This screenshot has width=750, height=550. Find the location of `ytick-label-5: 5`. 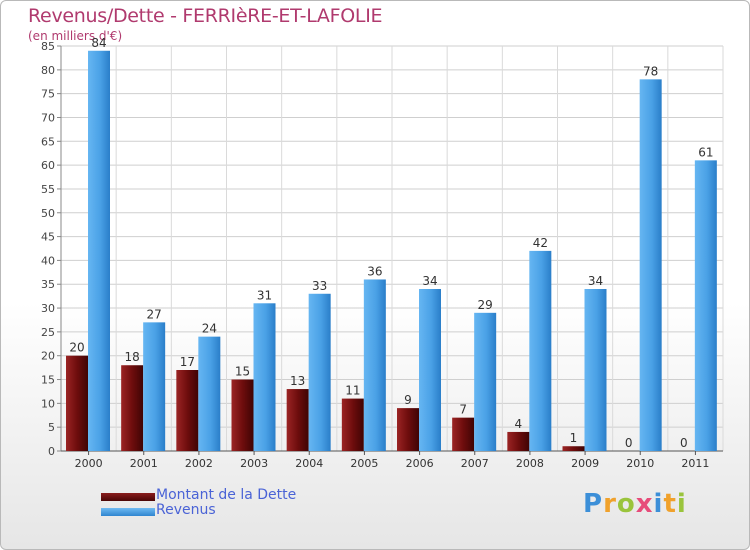

ytick-label-5: 5 is located at coordinates (51, 427).